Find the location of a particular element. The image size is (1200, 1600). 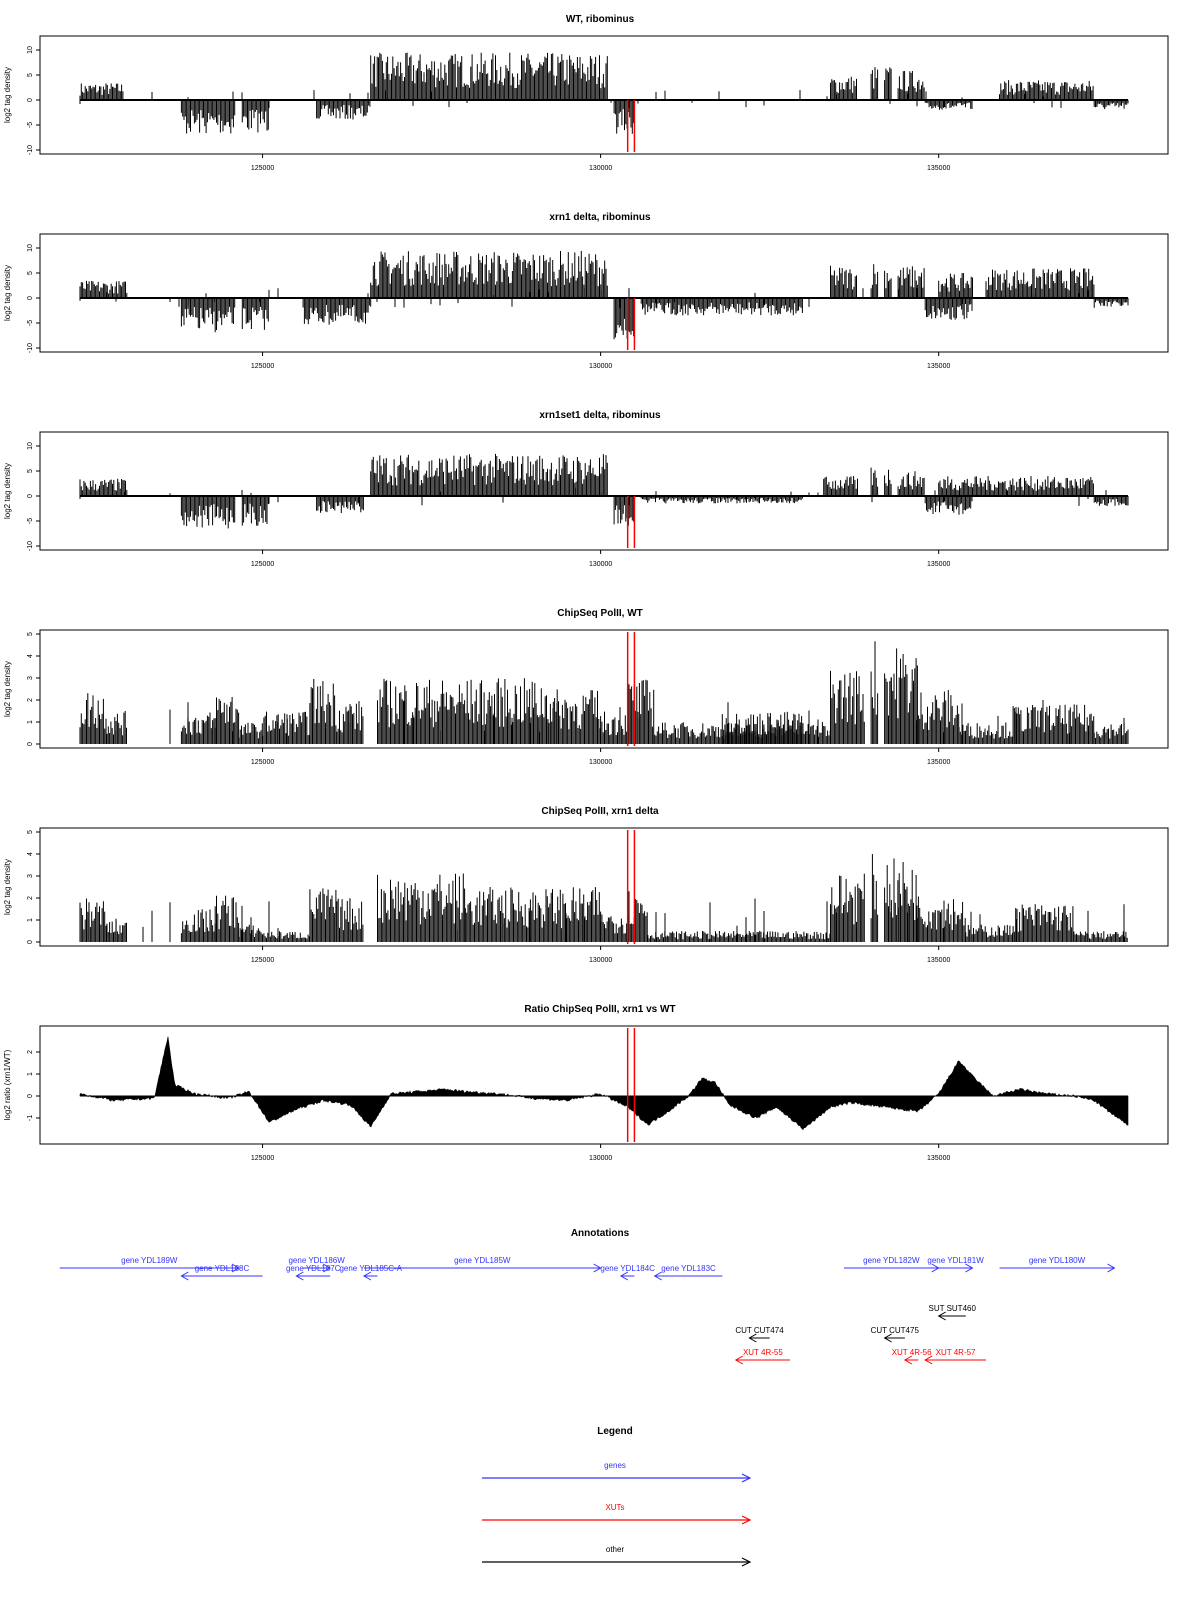

annotation-feature: gene YDL180W is located at coordinates (1057, 1264).